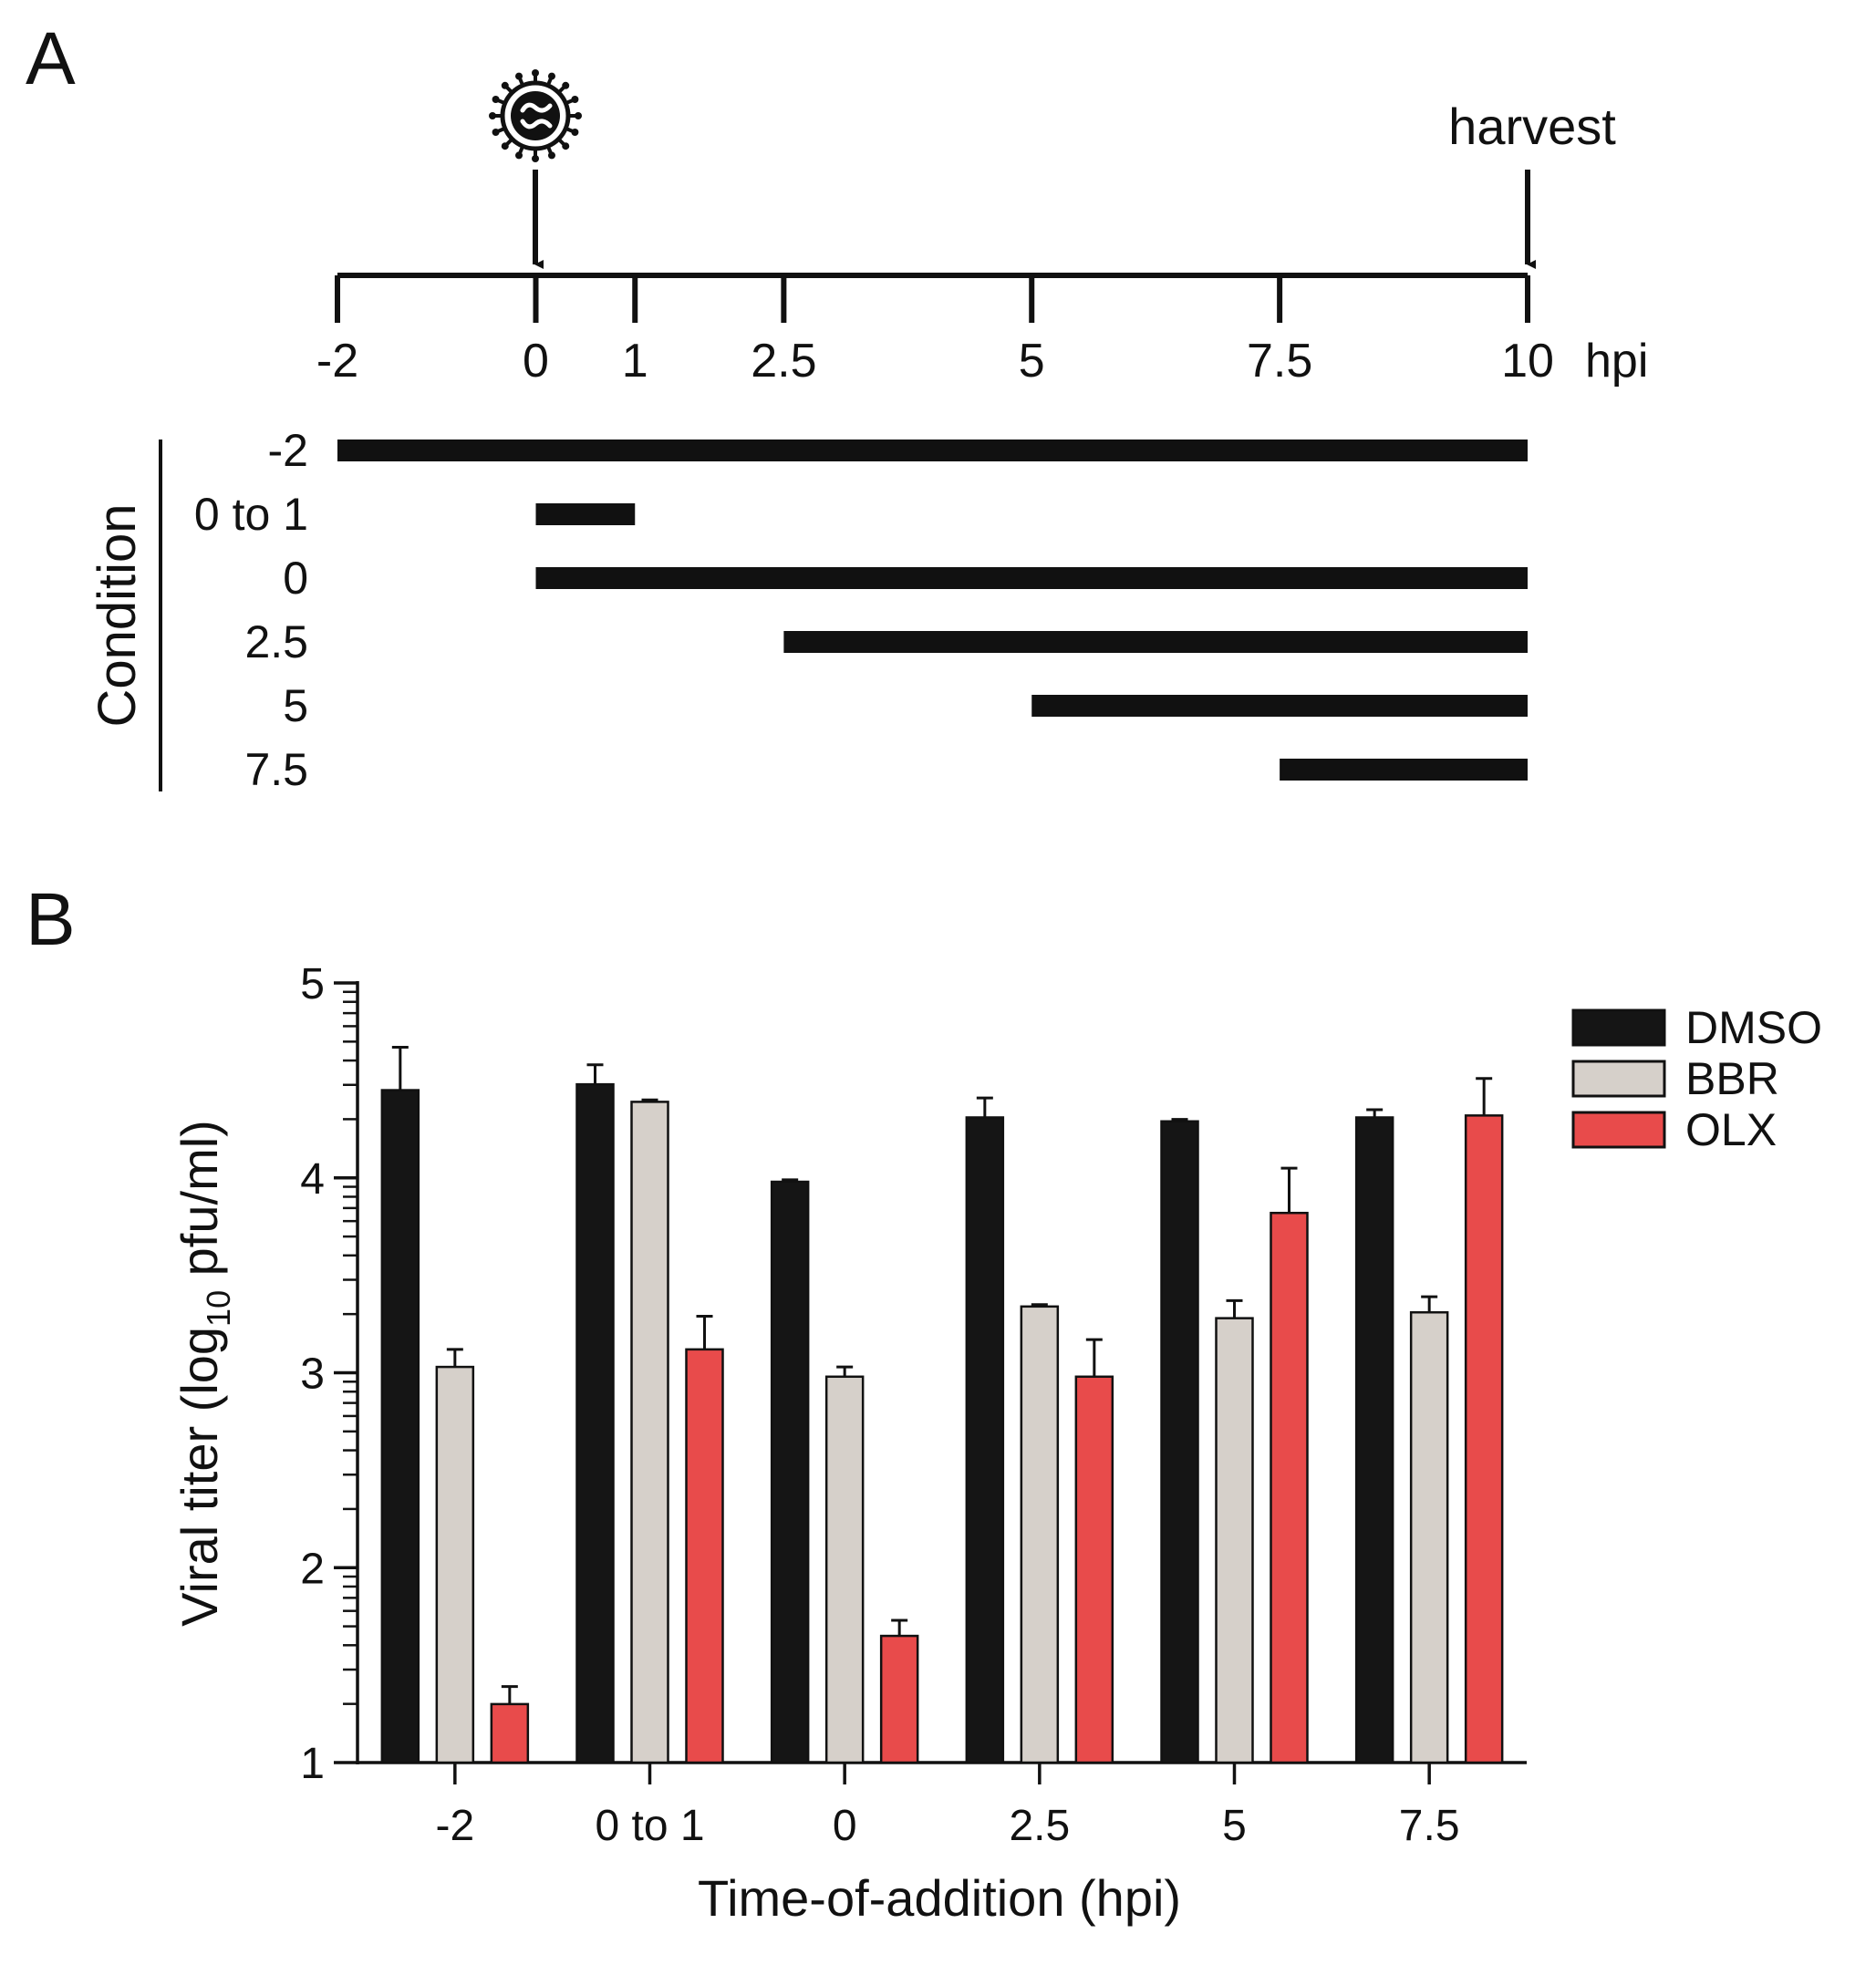  I want to click on virus-icon, so click(535, 116).